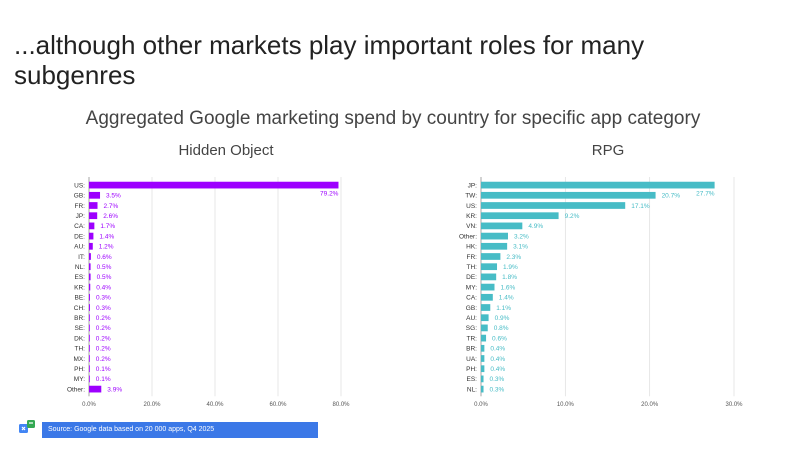 The height and width of the screenshot is (450, 800). I want to click on rpg-category-label: TH:, so click(472, 267).